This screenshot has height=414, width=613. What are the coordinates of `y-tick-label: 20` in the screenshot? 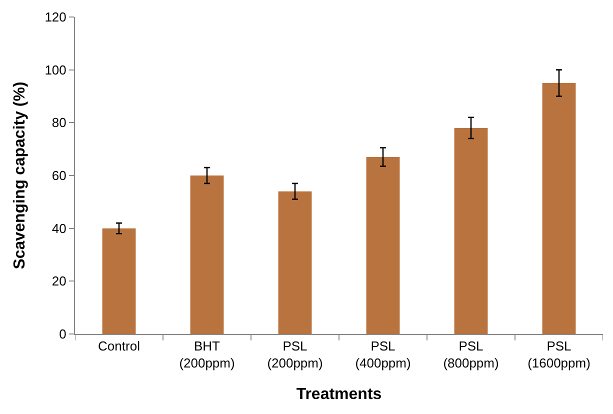 It's located at (59, 281).